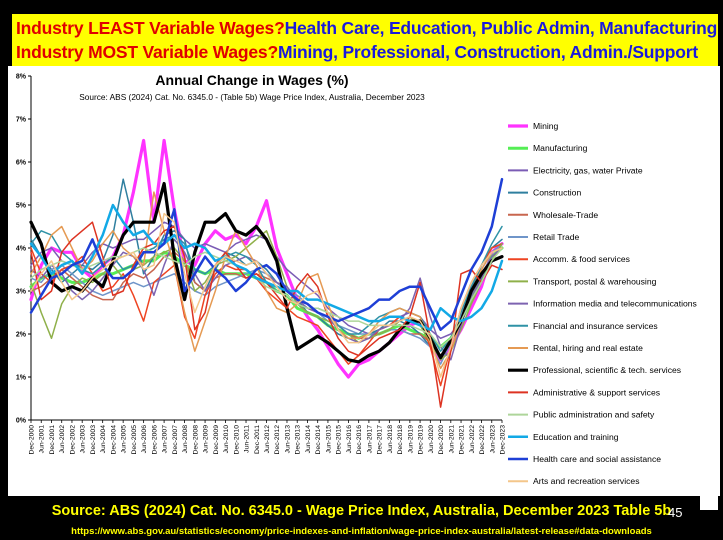 The image size is (723, 540). What do you see at coordinates (557, 193) in the screenshot?
I see `legend-label: Construction` at bounding box center [557, 193].